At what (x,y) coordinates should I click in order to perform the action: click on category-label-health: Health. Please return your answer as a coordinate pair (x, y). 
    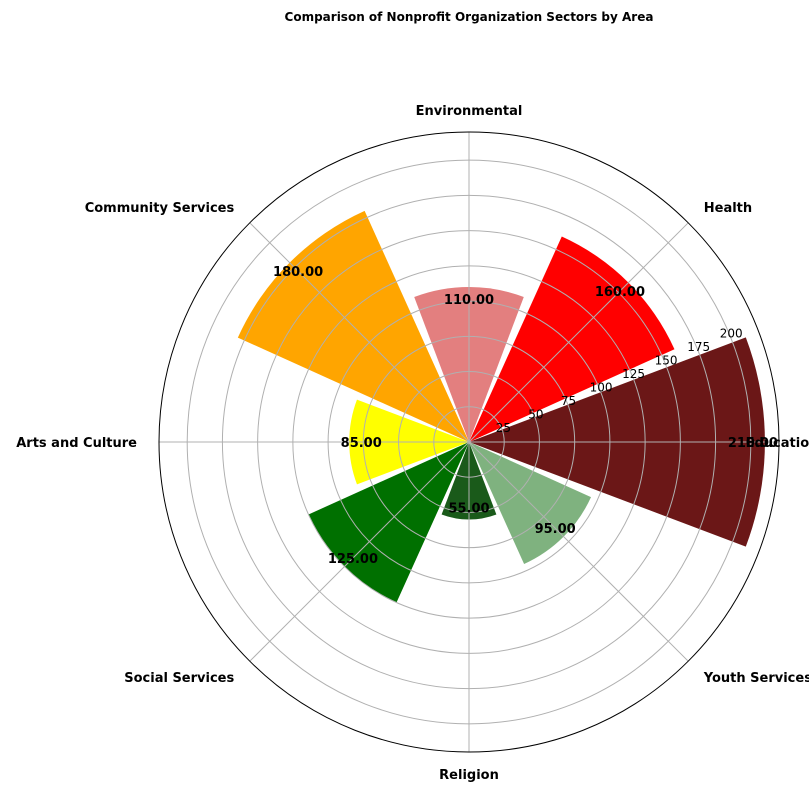
    Looking at the image, I should click on (728, 208).